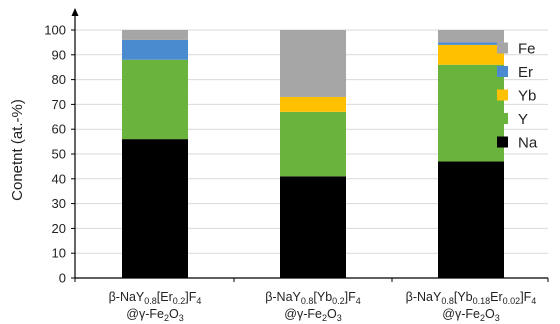 The image size is (560, 324). I want to click on y-tick-label: 100, so click(55, 30).